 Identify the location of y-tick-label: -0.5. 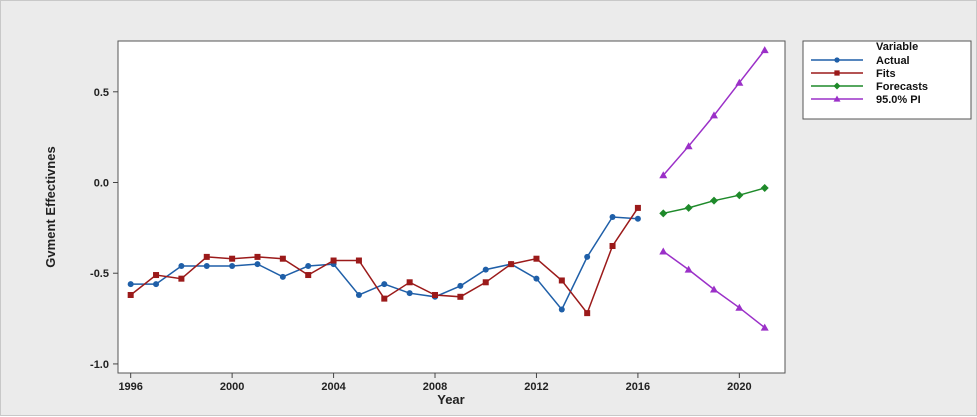
(99, 274).